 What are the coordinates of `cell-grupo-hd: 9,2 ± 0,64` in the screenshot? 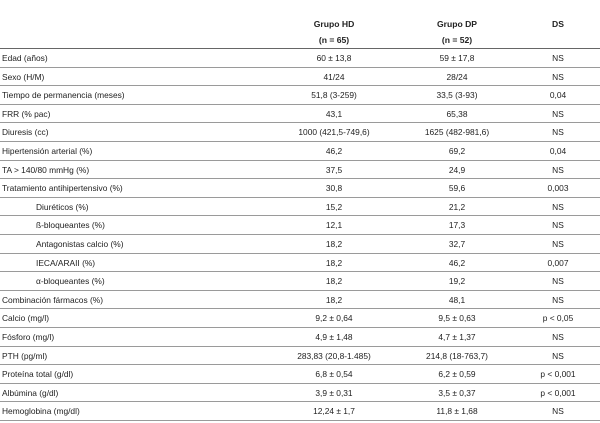 It's located at (334, 318).